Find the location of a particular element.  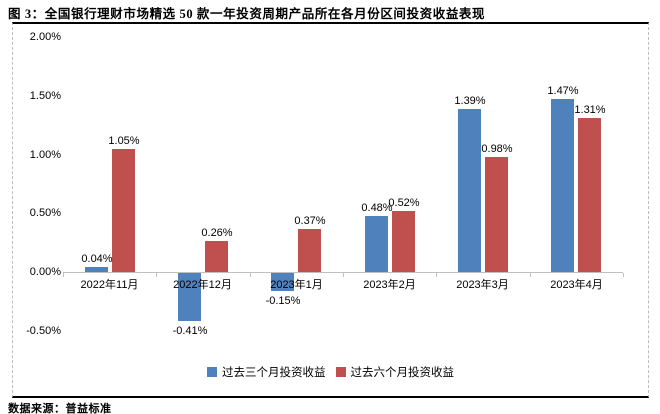

bar-value-label: 0.52% is located at coordinates (404, 203).